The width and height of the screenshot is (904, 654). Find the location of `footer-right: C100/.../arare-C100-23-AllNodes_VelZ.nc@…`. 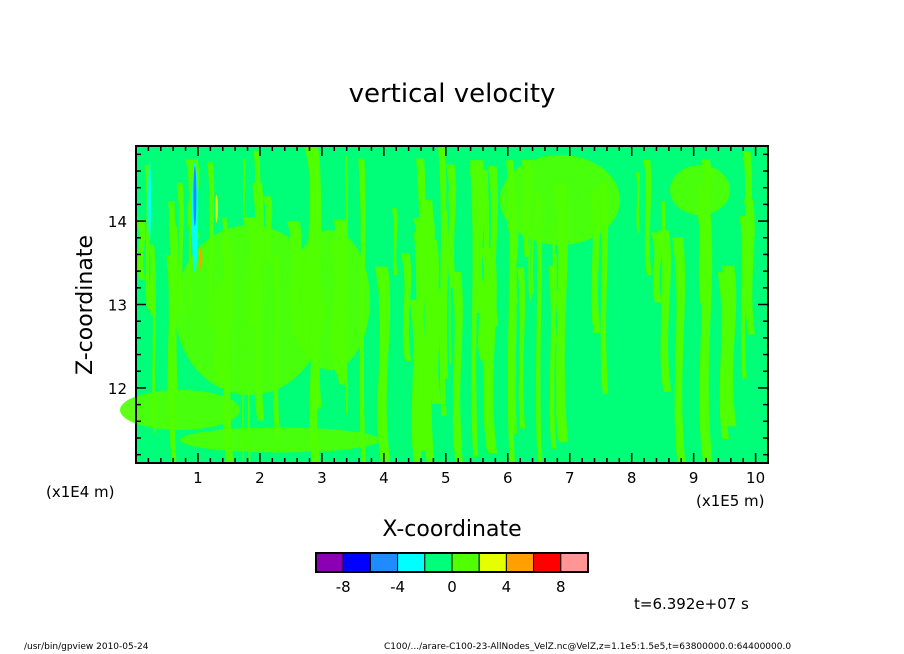

footer-right: C100/.../arare-C100-23-AllNodes_VelZ.nc@… is located at coordinates (588, 647).